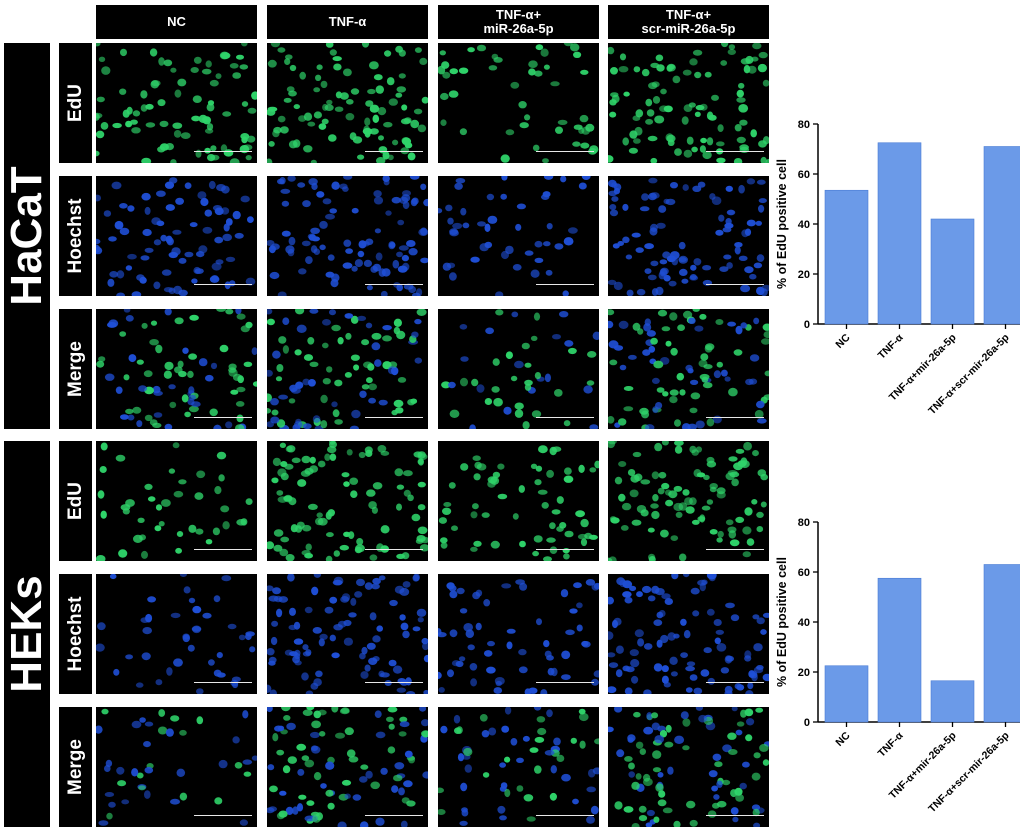 This screenshot has width=1020, height=832. I want to click on column-header-tnf-scr: TNF-α+ scr-miR-26a-5p, so click(688, 22).